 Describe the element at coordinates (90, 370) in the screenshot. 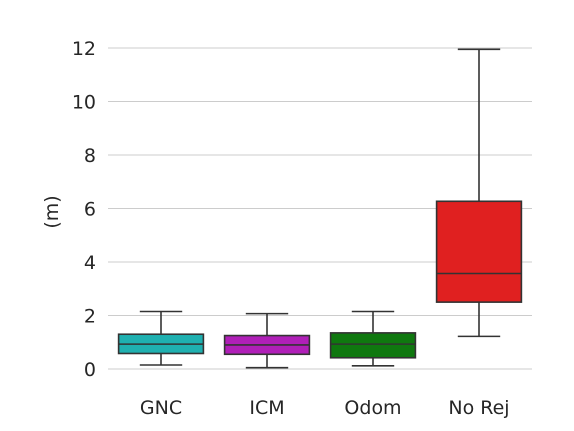

I see `y-tick-label-0: 0` at that location.